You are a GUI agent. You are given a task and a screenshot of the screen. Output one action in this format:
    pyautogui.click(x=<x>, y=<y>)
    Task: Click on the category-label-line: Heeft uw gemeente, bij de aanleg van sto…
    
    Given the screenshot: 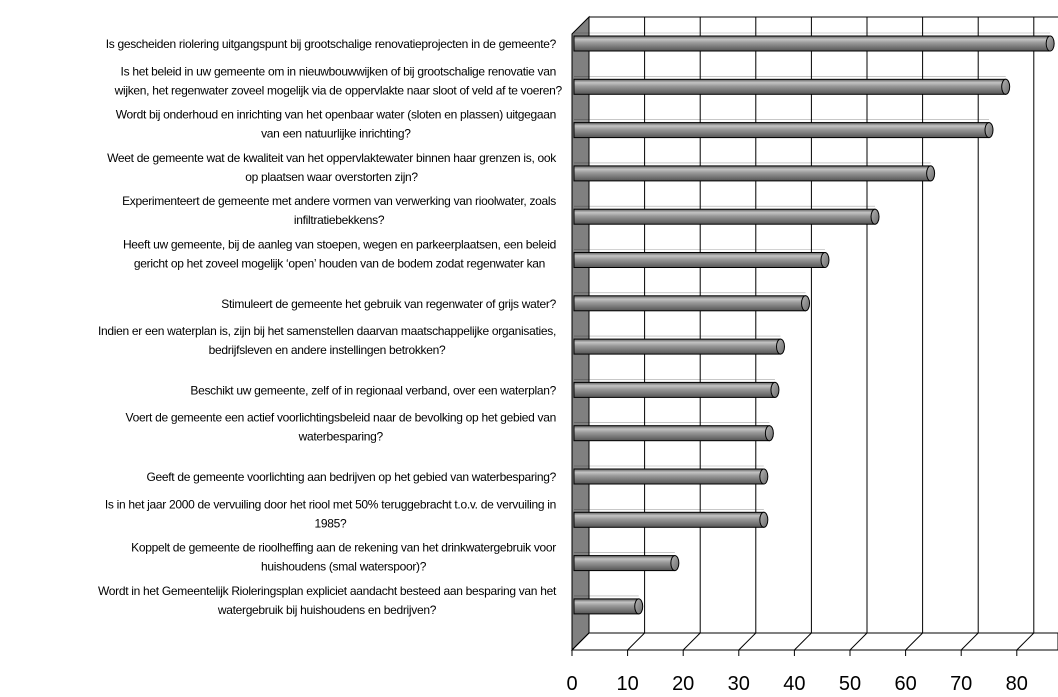 What is the action you would take?
    pyautogui.click(x=339, y=245)
    